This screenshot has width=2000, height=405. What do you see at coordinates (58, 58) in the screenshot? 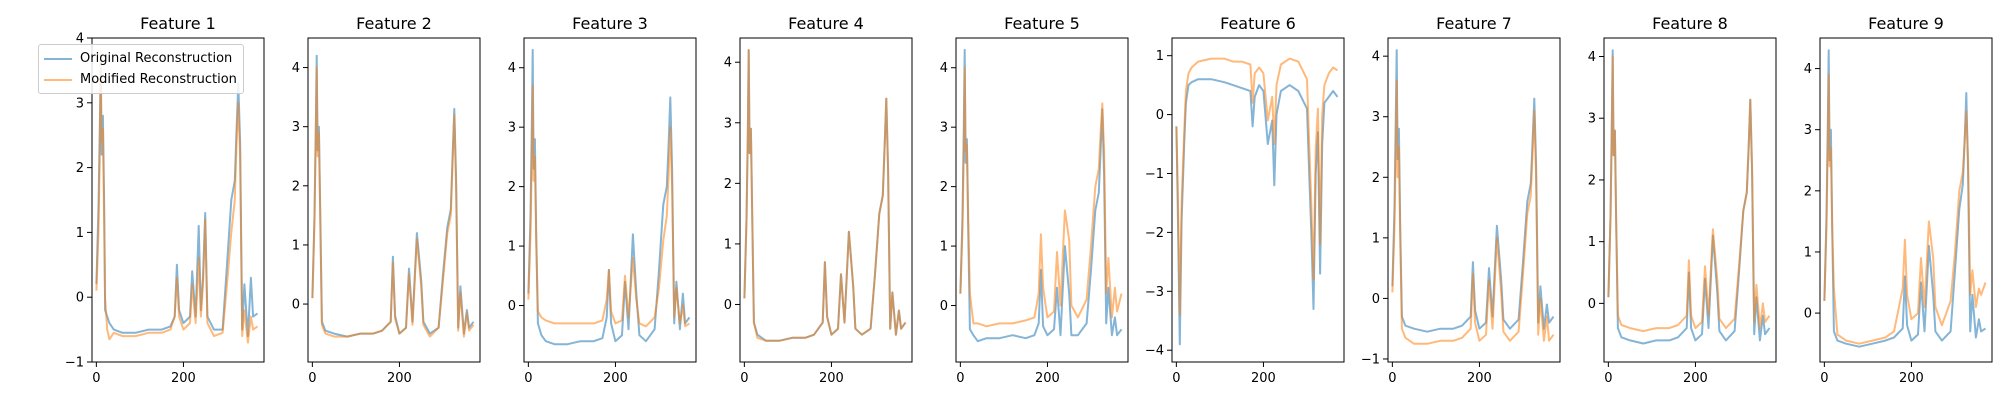
I see `legend-swatch-original` at bounding box center [58, 58].